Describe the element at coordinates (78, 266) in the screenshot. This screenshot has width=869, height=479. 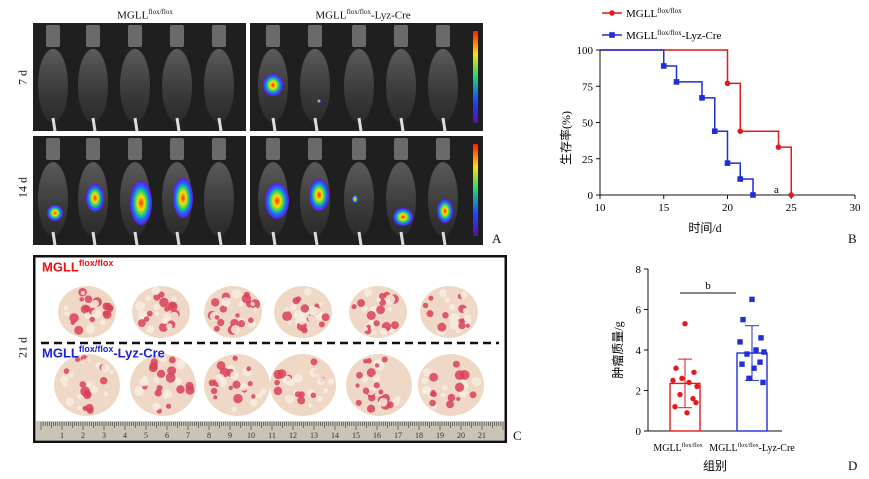
I see `label-control-group: MGLLflox/flox` at that location.